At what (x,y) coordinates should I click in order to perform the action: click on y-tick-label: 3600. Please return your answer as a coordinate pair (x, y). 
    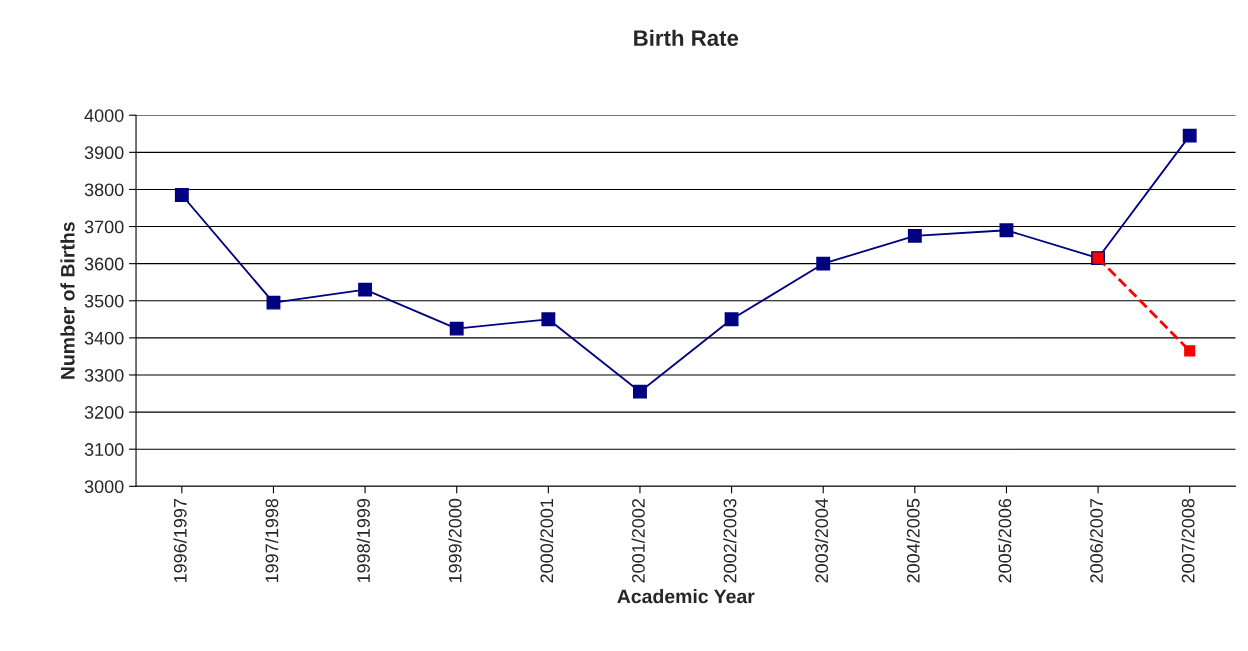
    Looking at the image, I should click on (104, 264).